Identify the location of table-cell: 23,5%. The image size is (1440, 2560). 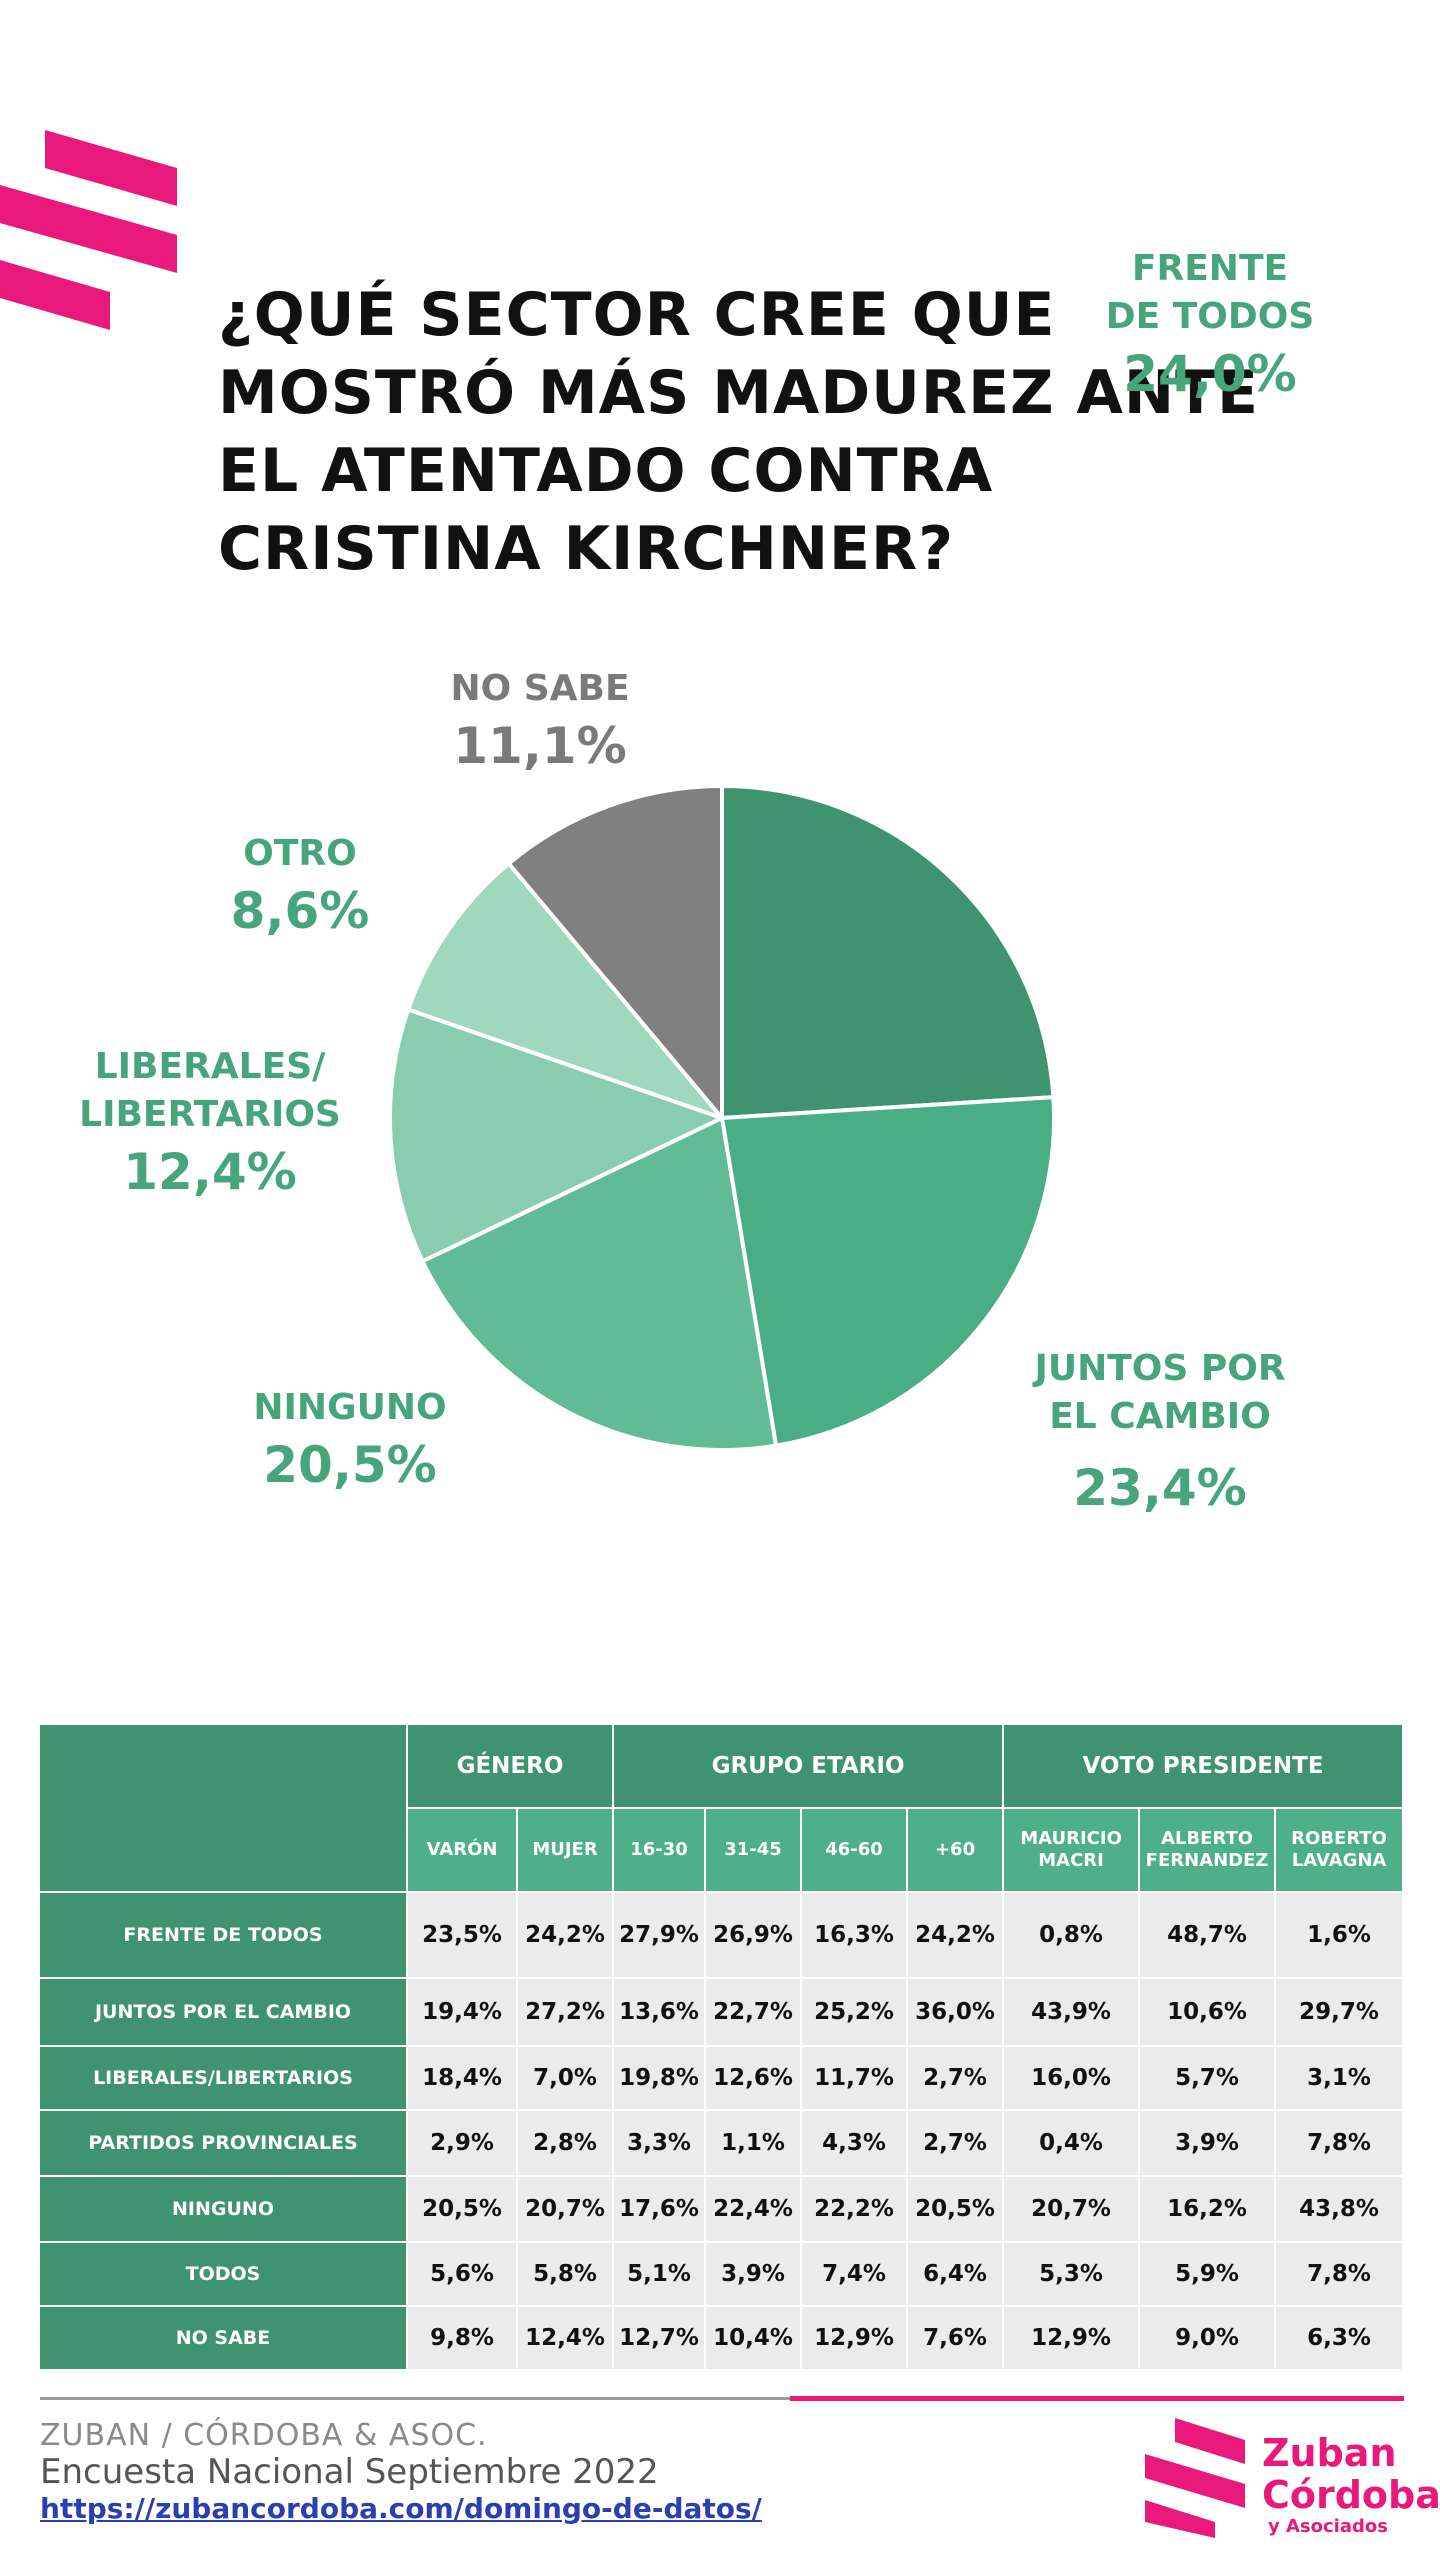
(463, 1936).